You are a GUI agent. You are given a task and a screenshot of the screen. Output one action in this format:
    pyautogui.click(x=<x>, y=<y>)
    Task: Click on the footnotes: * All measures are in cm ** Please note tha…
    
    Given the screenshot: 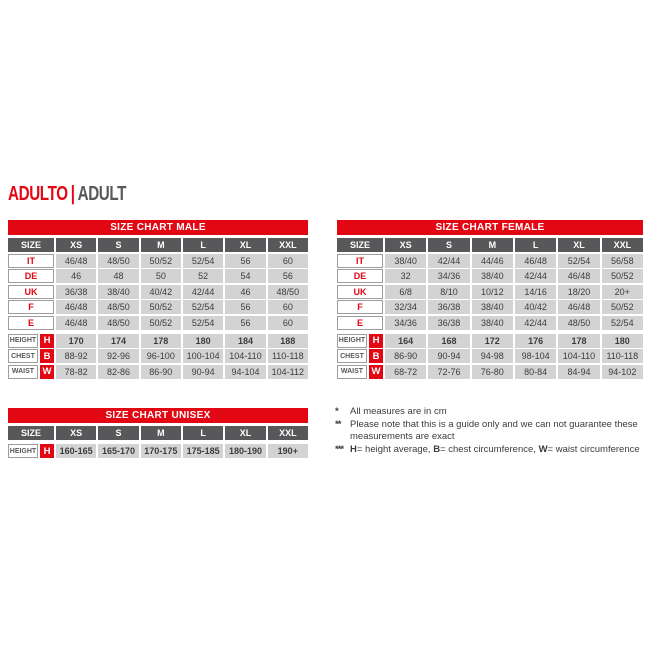 What is the action you would take?
    pyautogui.click(x=490, y=431)
    